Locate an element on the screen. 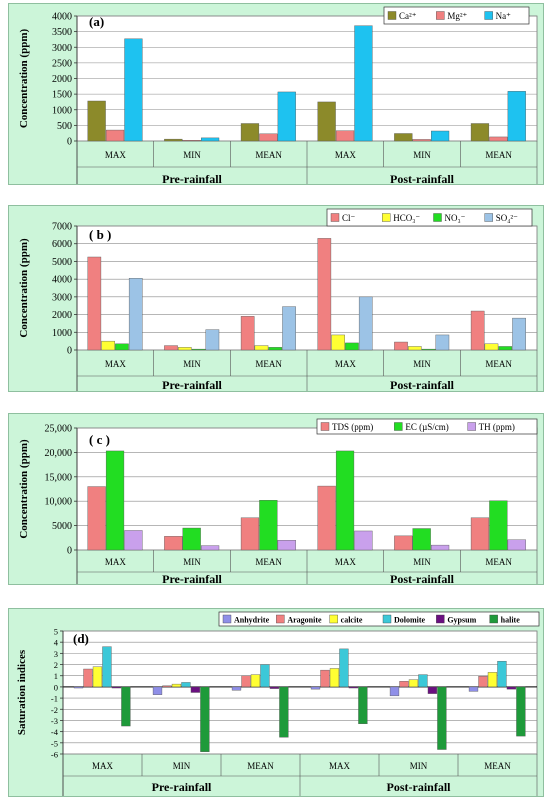 The width and height of the screenshot is (550, 800). y-tick-label: -6 is located at coordinates (54, 755).